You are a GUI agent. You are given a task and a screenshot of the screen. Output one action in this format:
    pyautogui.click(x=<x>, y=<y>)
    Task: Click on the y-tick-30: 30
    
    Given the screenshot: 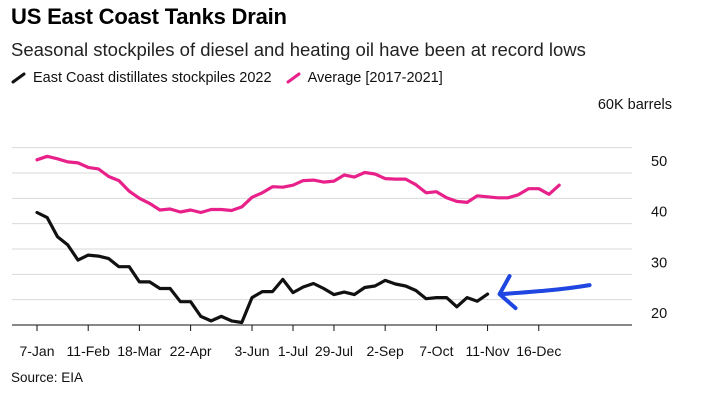 What is the action you would take?
    pyautogui.click(x=659, y=263)
    